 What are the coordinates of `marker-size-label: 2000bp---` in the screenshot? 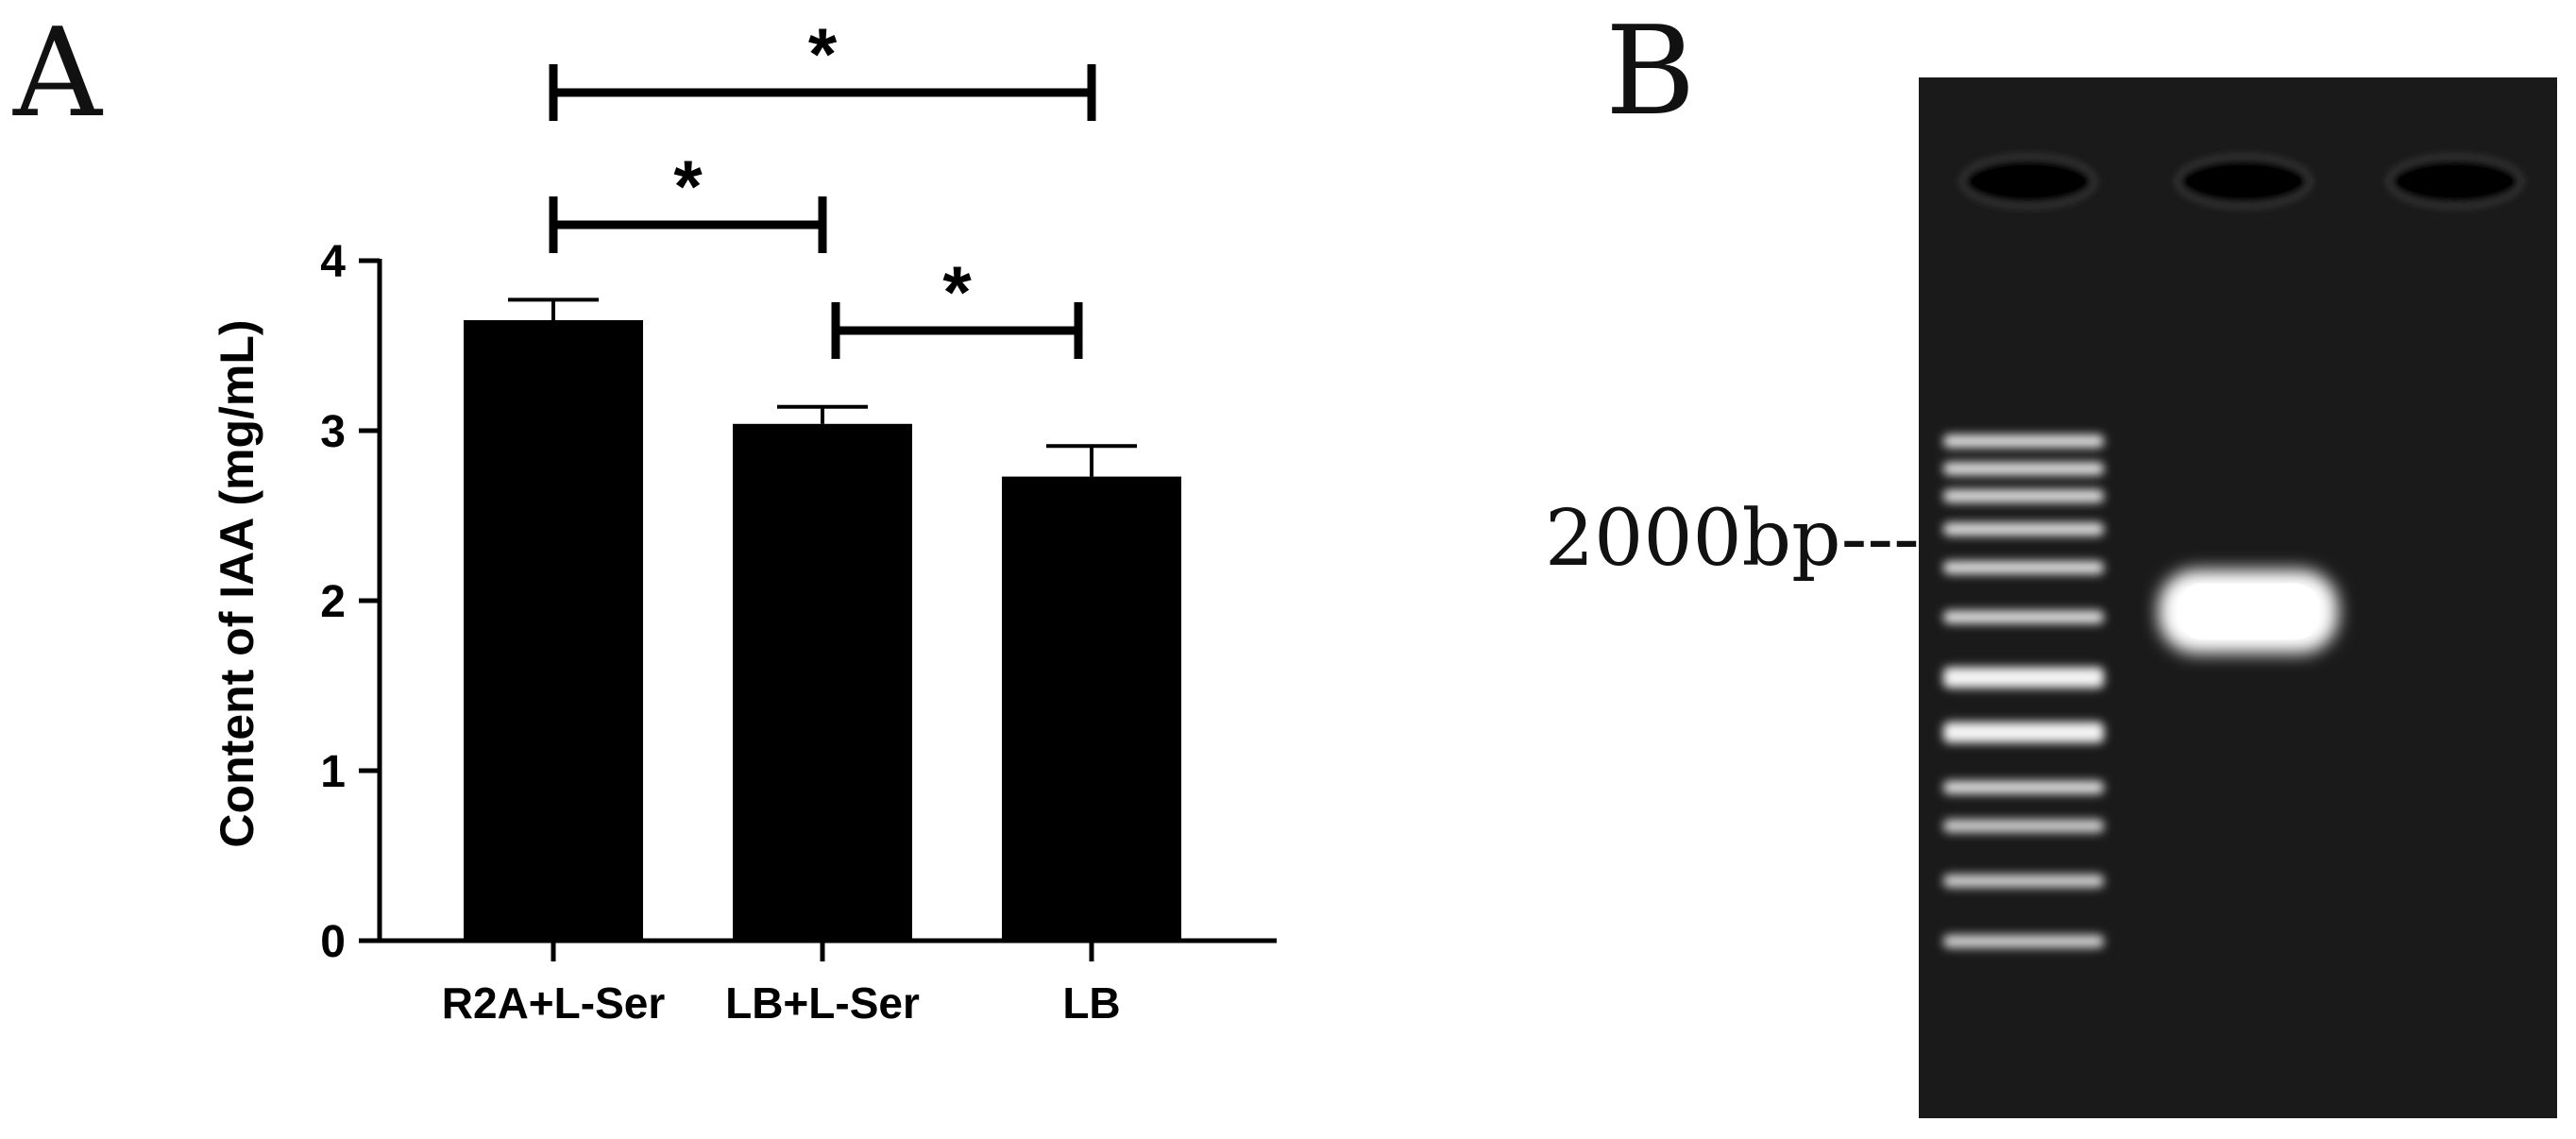 It's located at (1732, 539).